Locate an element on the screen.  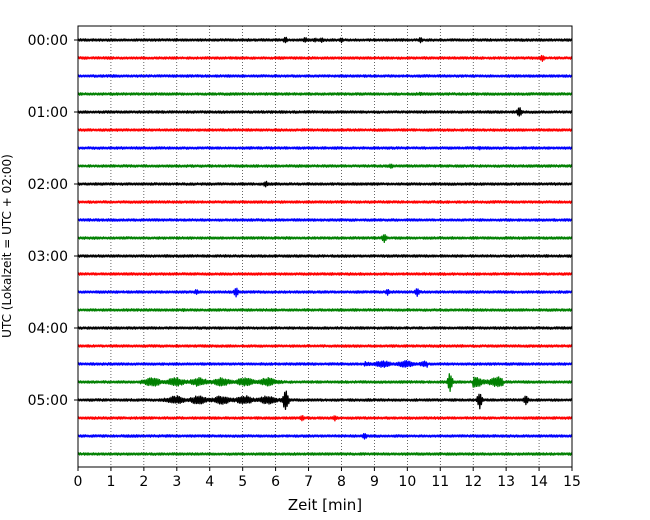
y-tick-label: 04:00 is located at coordinates (48, 329).